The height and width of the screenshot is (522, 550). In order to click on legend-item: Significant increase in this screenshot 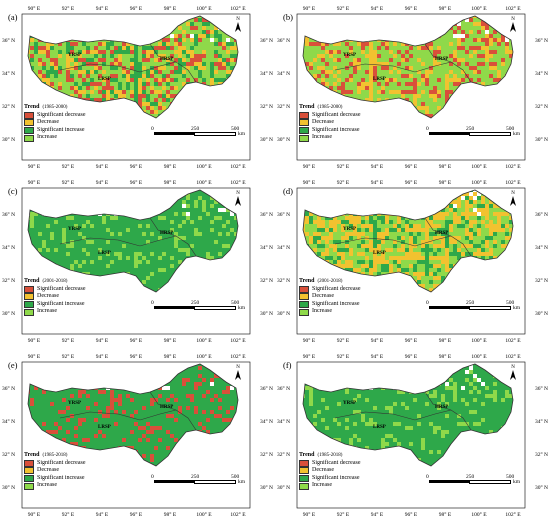, I will do `click(329, 131)`.